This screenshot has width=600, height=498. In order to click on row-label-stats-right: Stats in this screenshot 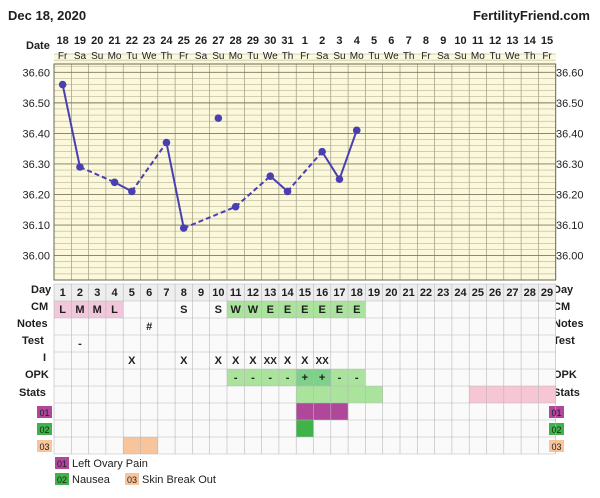, I will do `click(566, 393)`.